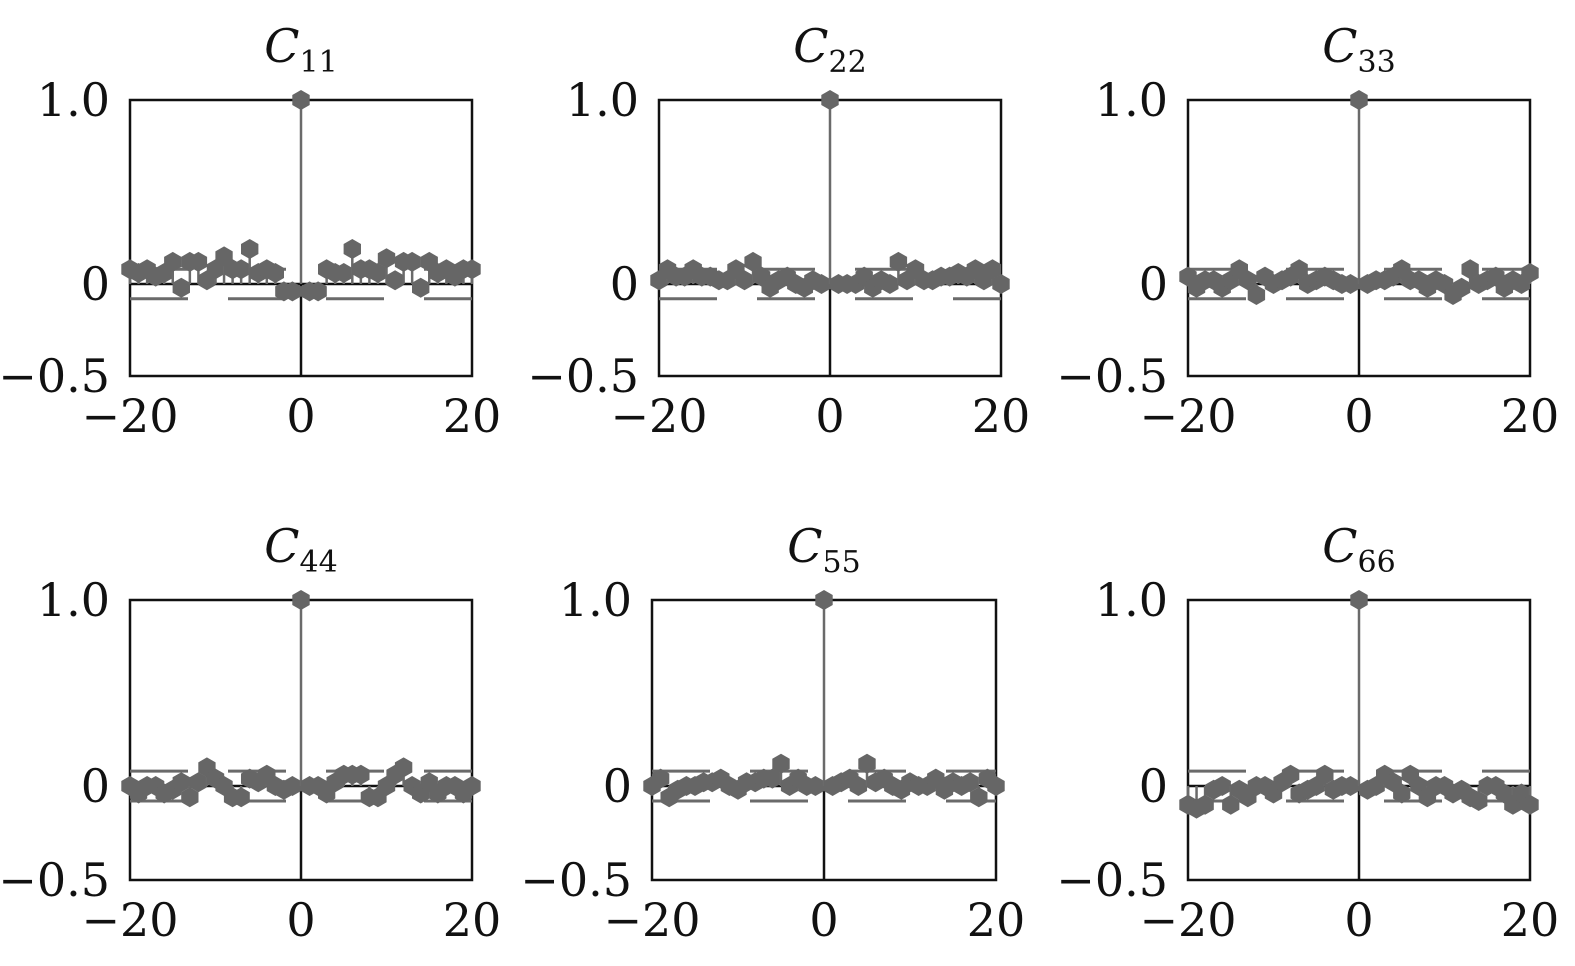  What do you see at coordinates (772, 733) in the screenshot?
I see `chart-panel-5: 1.0 0 −0.5−20 0 20 C55` at bounding box center [772, 733].